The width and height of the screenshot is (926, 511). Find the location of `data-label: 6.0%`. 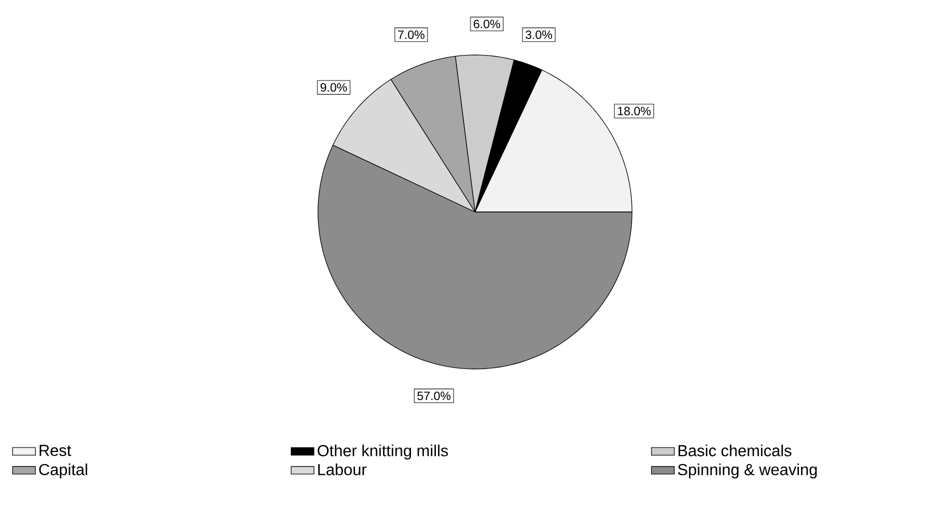

data-label: 6.0% is located at coordinates (487, 24).